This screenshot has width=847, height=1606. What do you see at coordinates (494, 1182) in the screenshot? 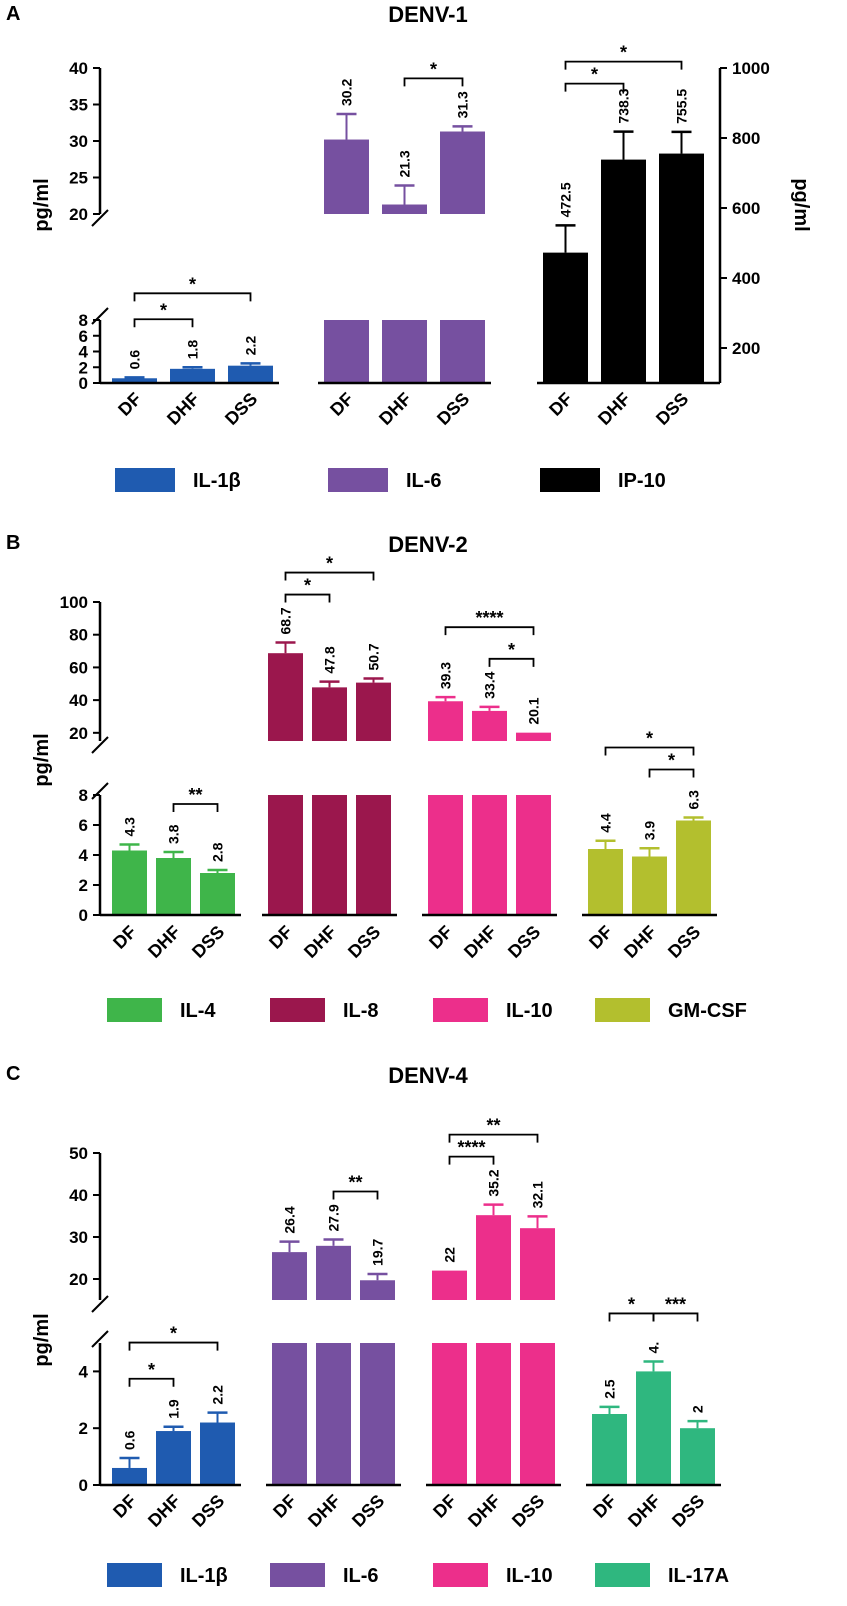
I see `data-label: 35.2` at bounding box center [494, 1182].